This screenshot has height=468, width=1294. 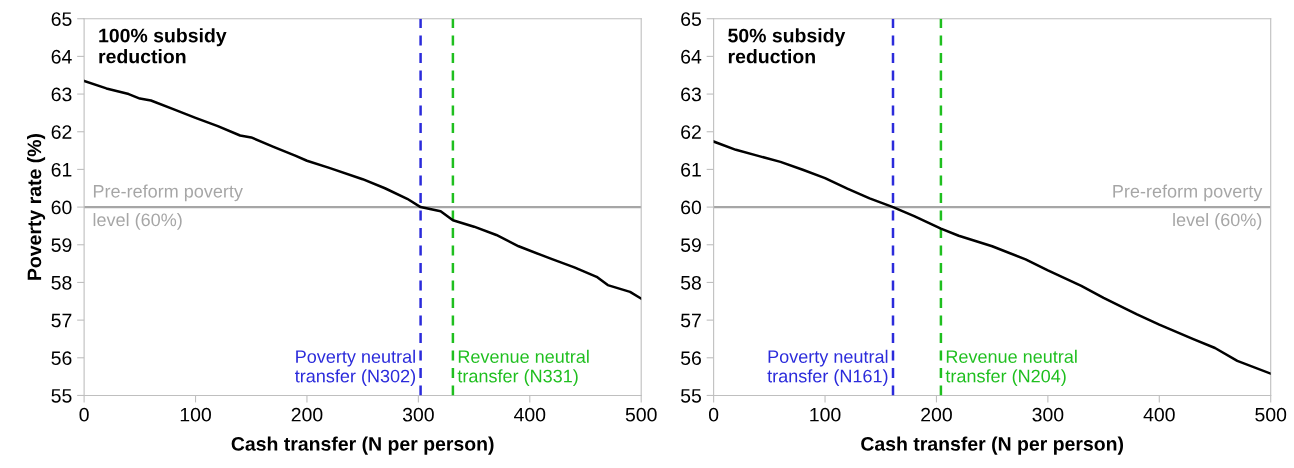 What do you see at coordinates (163, 46) in the screenshot?
I see `text: 100% subsidy reduction` at bounding box center [163, 46].